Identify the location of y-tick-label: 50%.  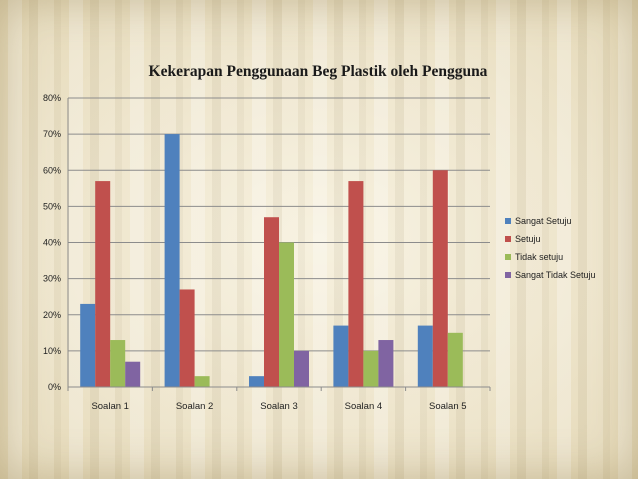
(52, 206).